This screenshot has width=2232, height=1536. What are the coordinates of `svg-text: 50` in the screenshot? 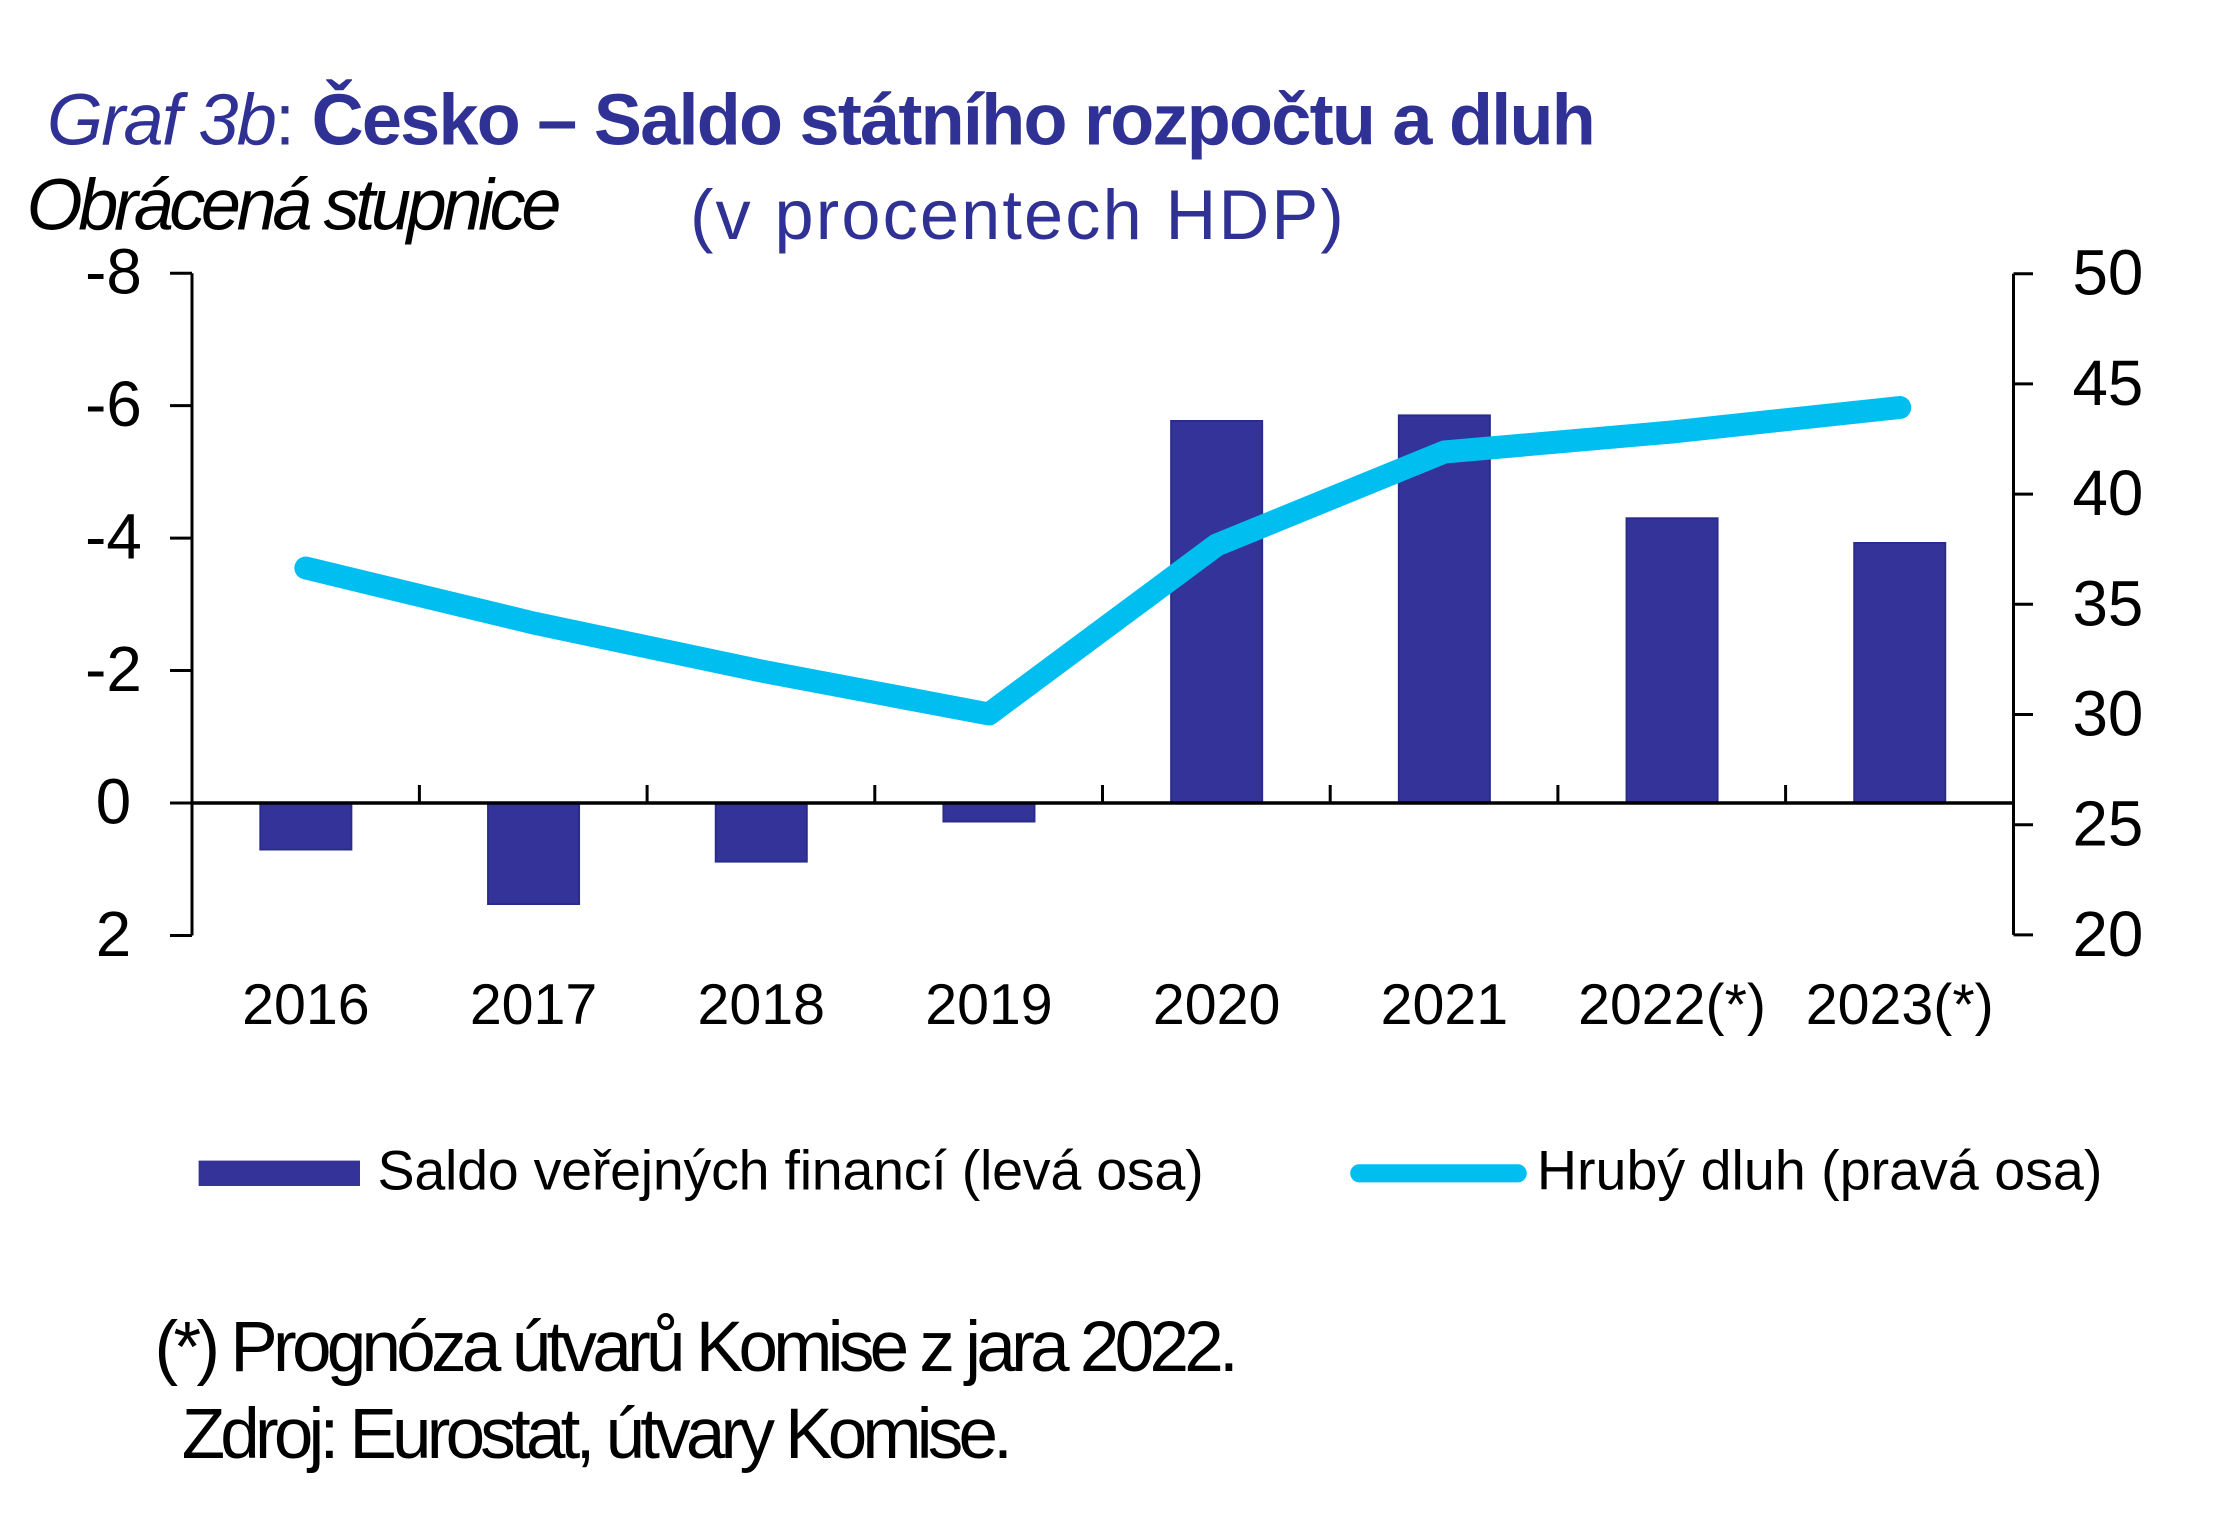 It's located at (2108, 273).